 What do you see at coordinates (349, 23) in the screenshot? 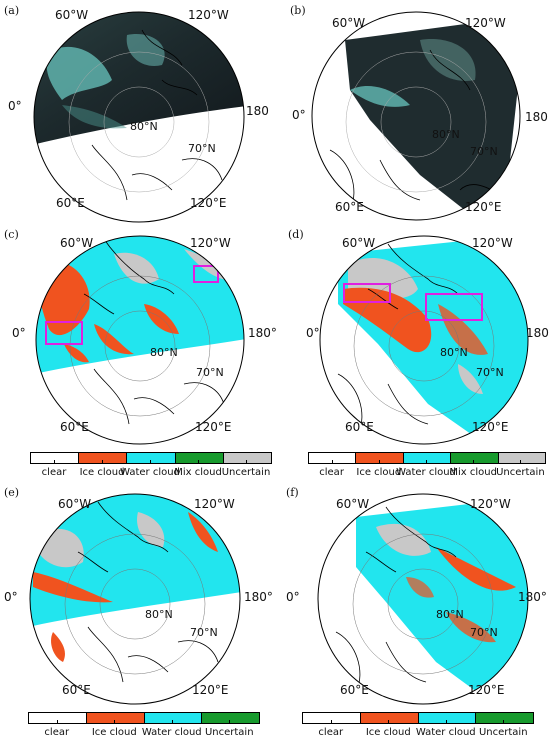
I see `panel-b-label-60w: 60°W` at bounding box center [349, 23].